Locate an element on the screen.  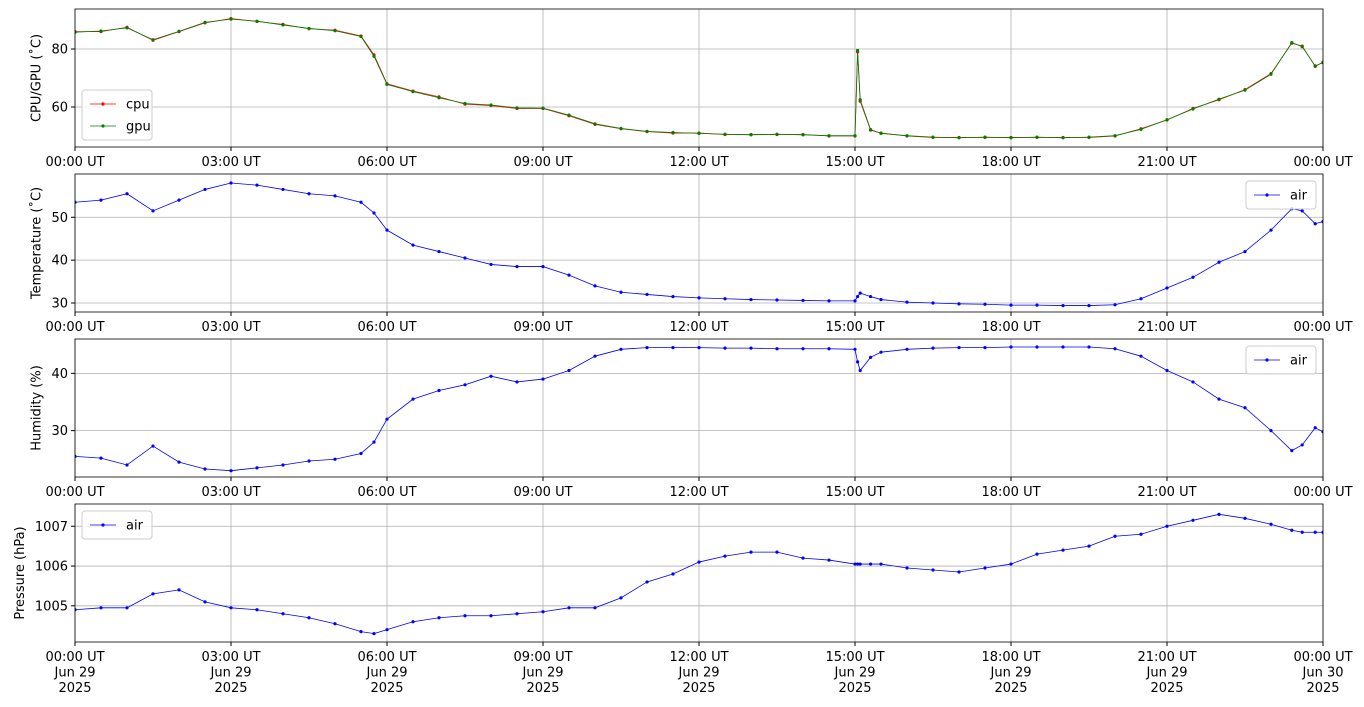
y-tick-label: 1006 is located at coordinates (51, 567).